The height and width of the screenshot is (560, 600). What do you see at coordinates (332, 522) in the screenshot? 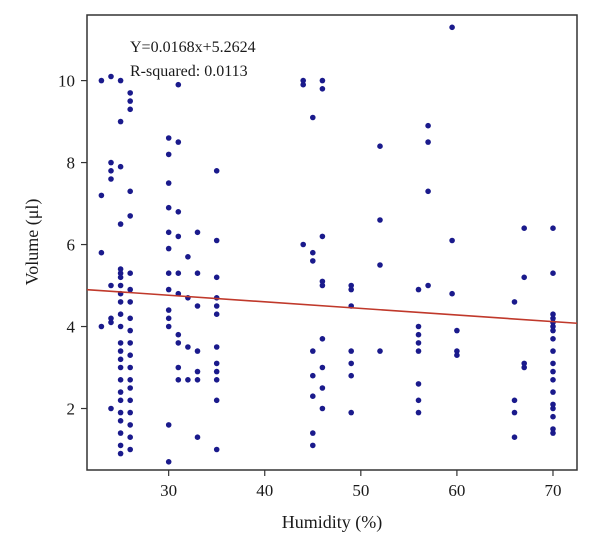
I see `x-axis-title: Humidity (%)` at bounding box center [332, 522].